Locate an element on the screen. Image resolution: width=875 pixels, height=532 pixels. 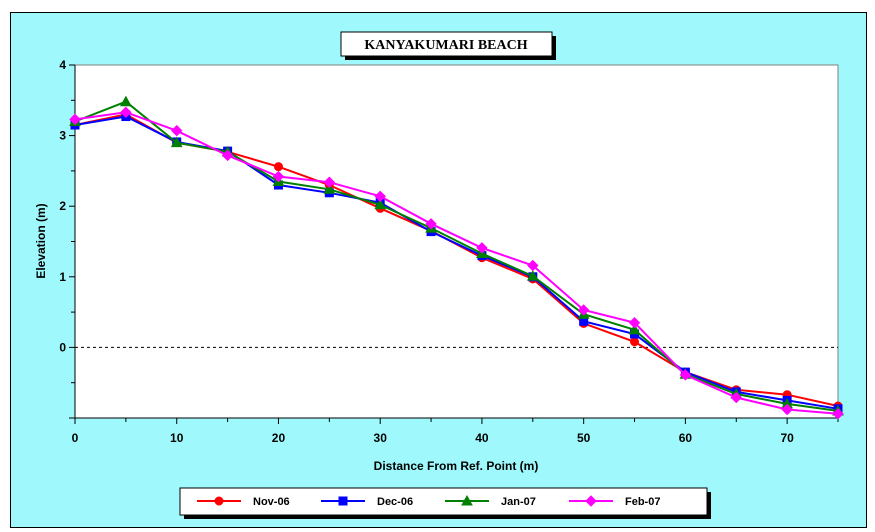
y-tick-label: 1 is located at coordinates (62, 277).